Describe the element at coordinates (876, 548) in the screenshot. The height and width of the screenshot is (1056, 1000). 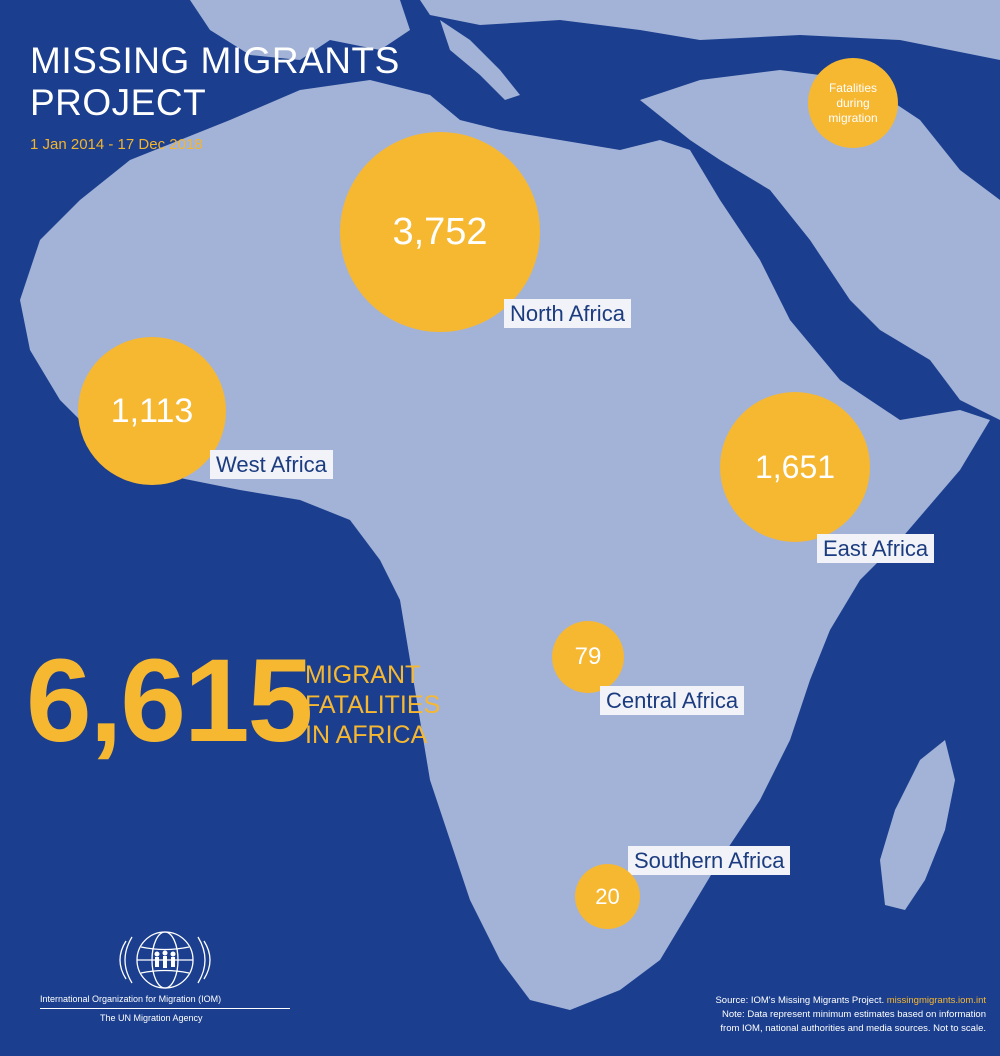
I see `label-east-africa: East Africa` at that location.